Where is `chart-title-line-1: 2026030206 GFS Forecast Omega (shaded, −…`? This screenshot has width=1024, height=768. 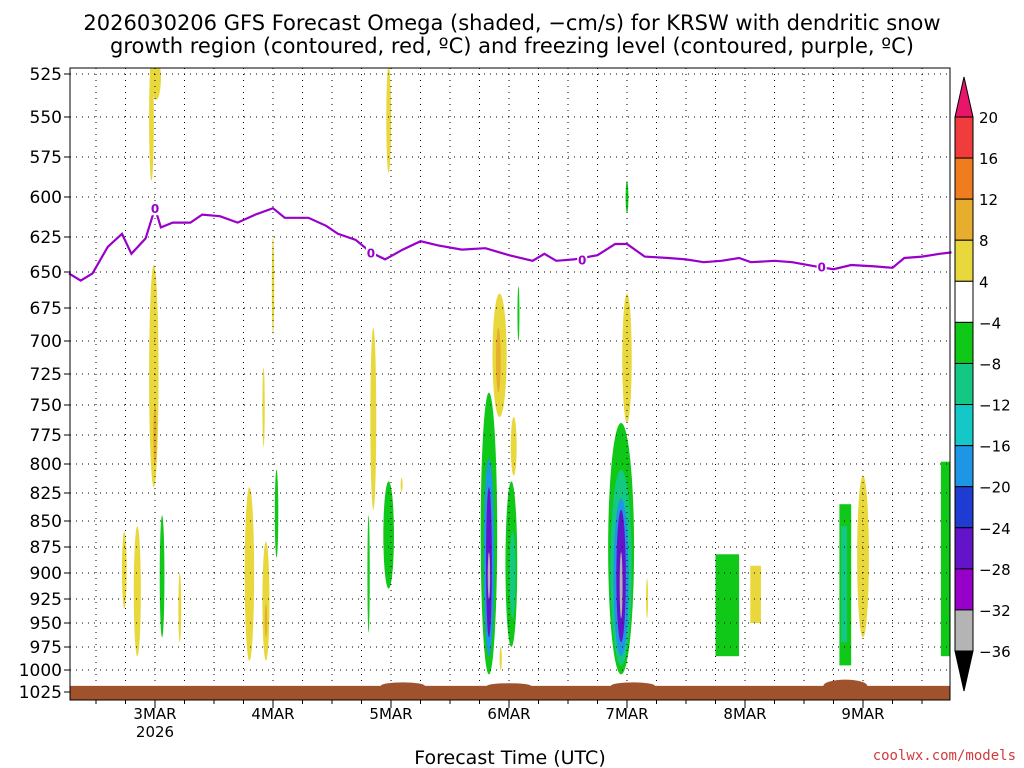 chart-title-line-1: 2026030206 GFS Forecast Omega (shaded, −… is located at coordinates (511, 23).